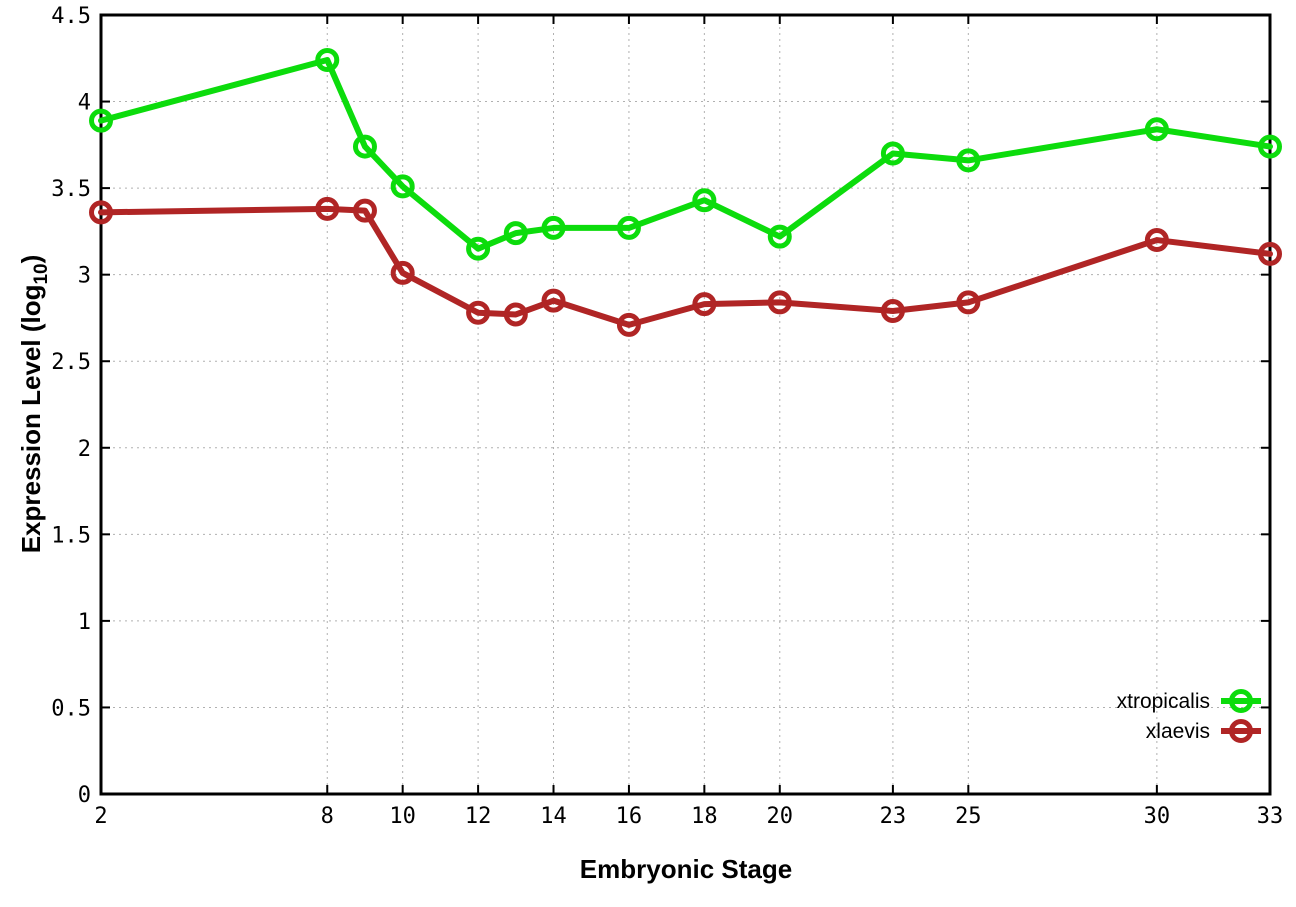  Describe the element at coordinates (1270, 816) in the screenshot. I see `x-tick-label: 33` at that location.